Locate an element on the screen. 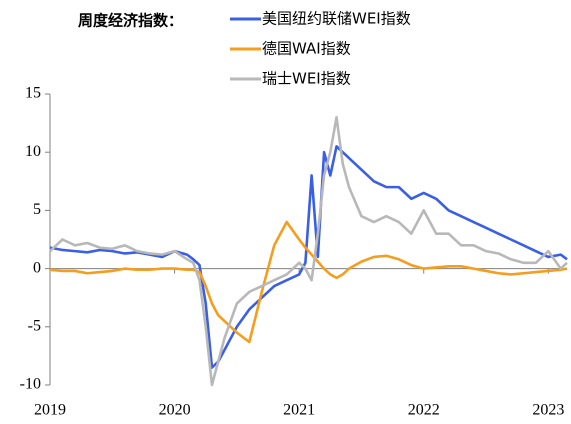 This screenshot has width=571, height=424. chart-title: 周度经济指数： is located at coordinates (130, 21).